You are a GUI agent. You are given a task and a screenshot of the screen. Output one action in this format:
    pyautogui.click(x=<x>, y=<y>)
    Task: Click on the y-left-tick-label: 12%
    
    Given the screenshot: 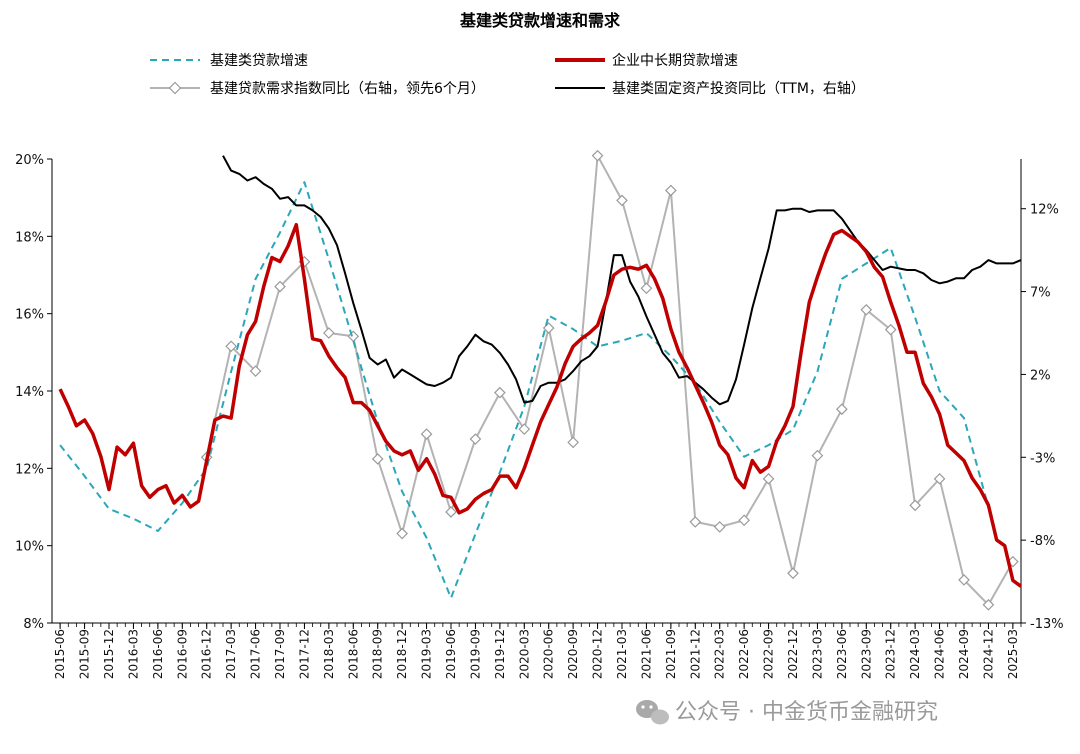 What is the action you would take?
    pyautogui.click(x=29, y=469)
    